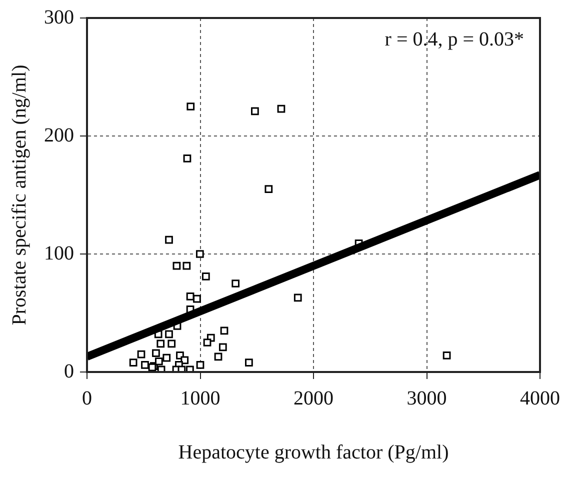  What do you see at coordinates (314, 398) in the screenshot?
I see `x-tick-label: 2000` at bounding box center [314, 398].